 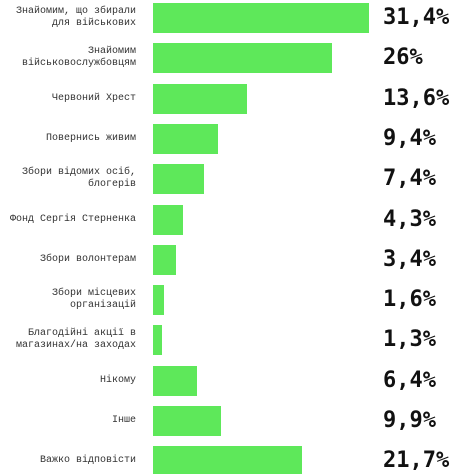 What do you see at coordinates (93, 300) in the screenshot?
I see `category-label: Збори місцевих організацій` at bounding box center [93, 300].